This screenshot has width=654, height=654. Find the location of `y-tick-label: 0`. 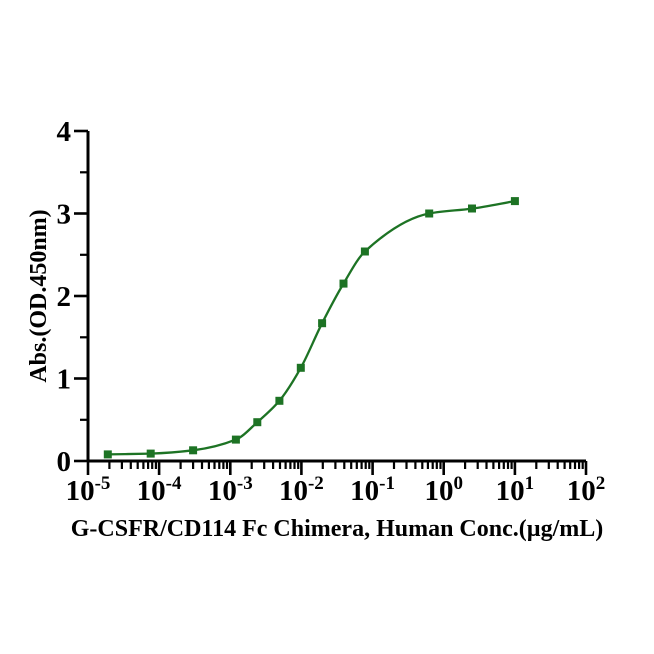

y-tick-label: 0 is located at coordinates (64, 462).